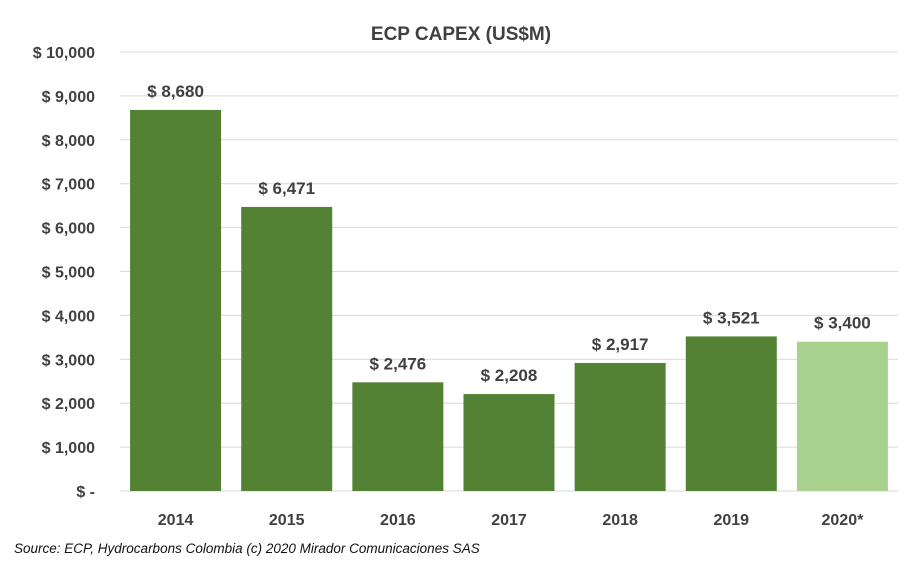 This screenshot has width=921, height=570. What do you see at coordinates (842, 416) in the screenshot?
I see `bar-2020` at bounding box center [842, 416].